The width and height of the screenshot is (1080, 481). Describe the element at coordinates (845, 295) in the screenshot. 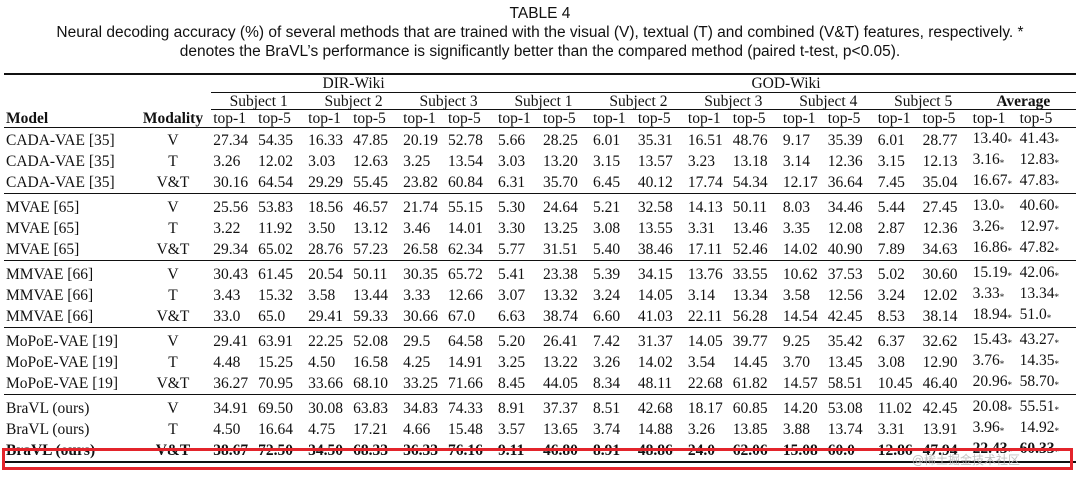

I see `value-text: 12.56` at that location.